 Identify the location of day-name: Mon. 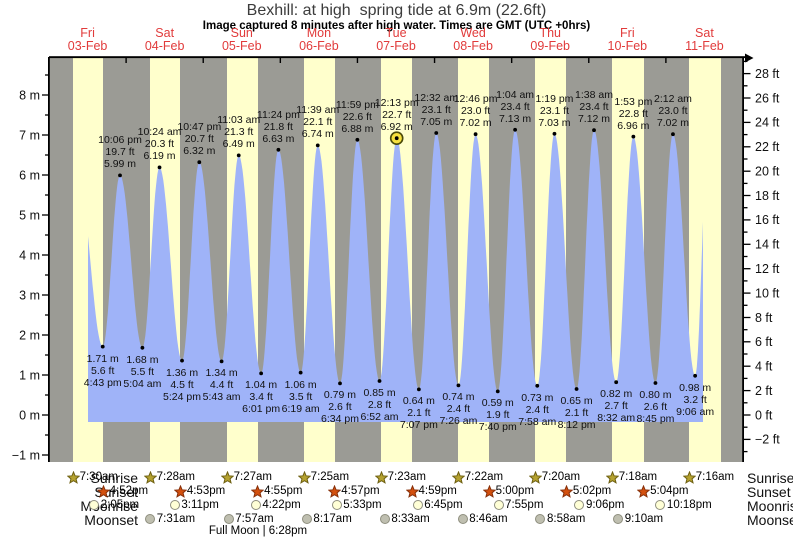
(319, 33).